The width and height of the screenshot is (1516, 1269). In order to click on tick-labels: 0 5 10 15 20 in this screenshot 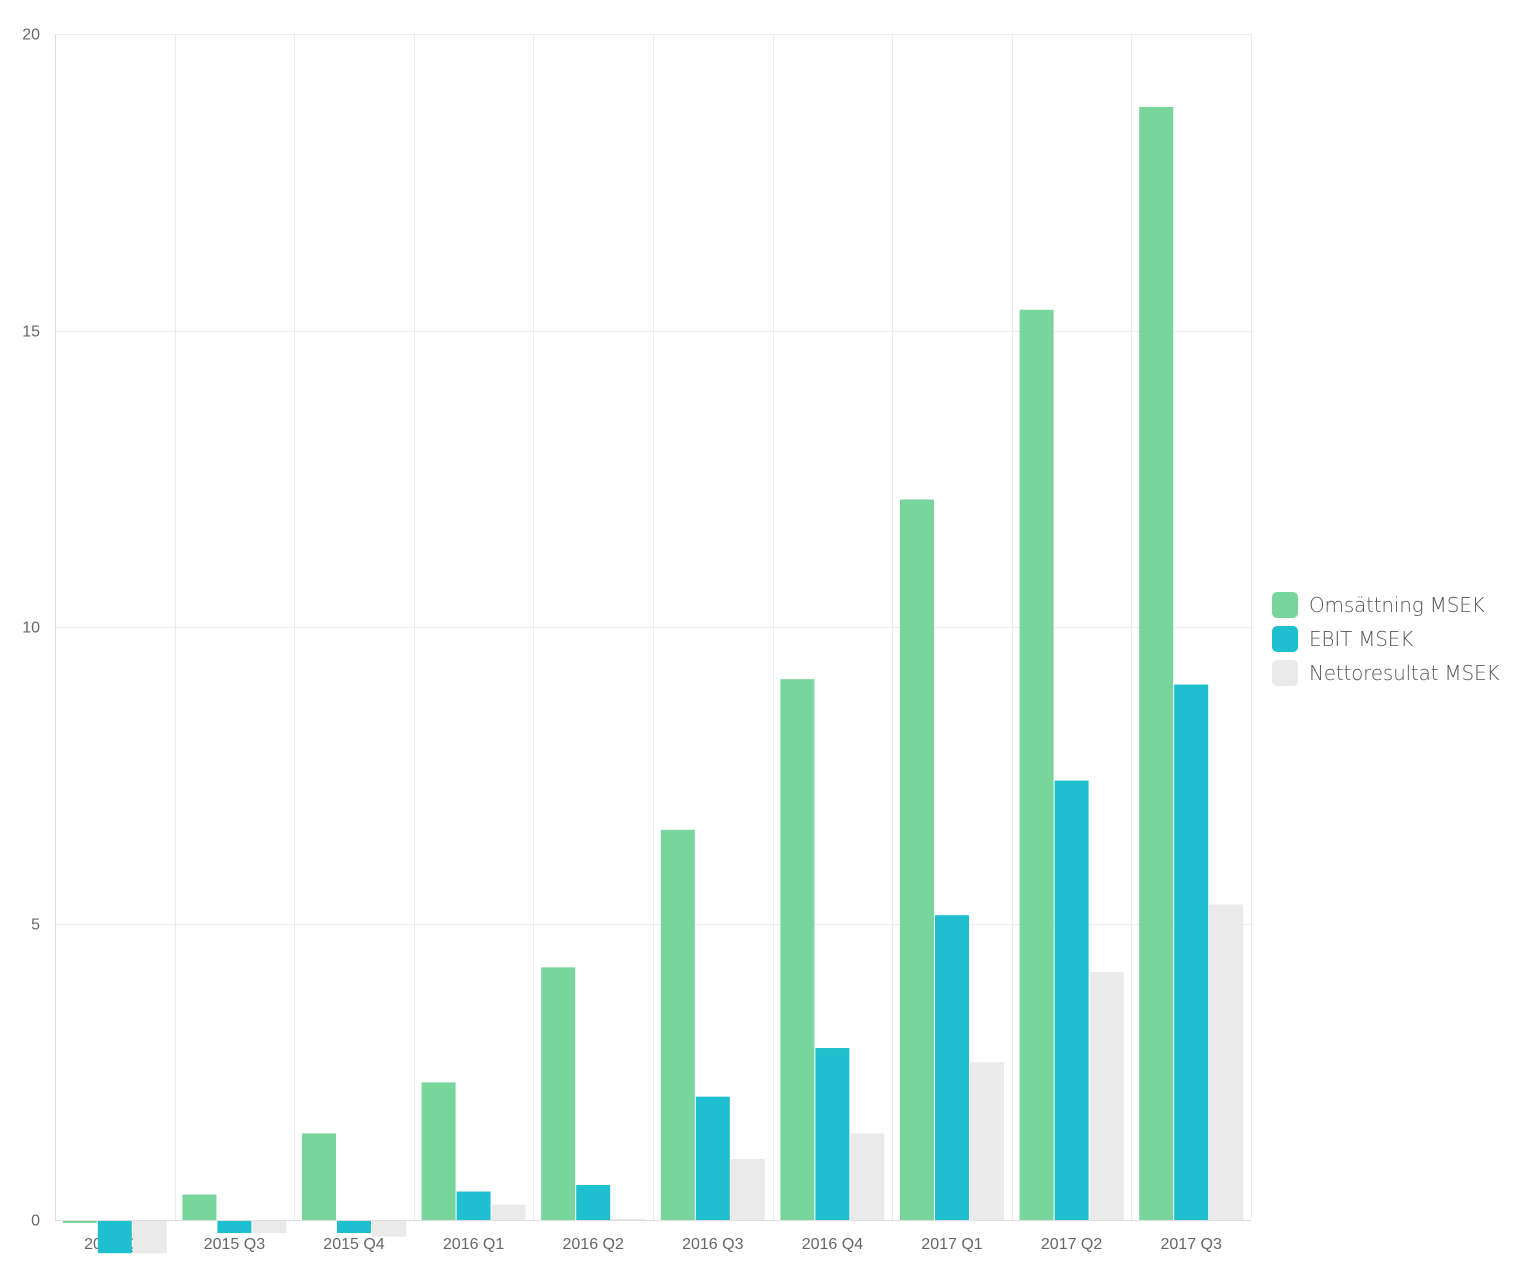, I will do `click(31, 628)`.